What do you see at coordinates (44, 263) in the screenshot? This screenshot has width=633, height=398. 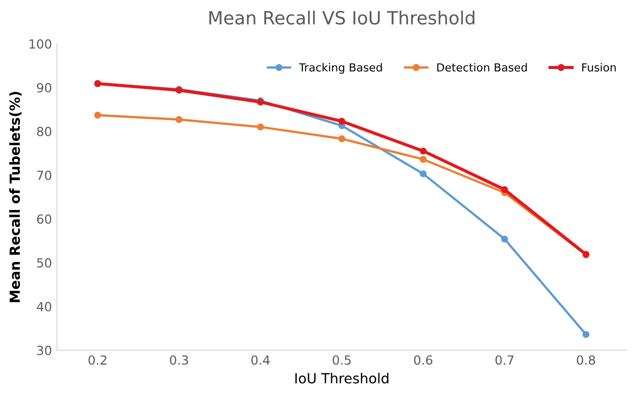 I see `y-tick-label: 50` at bounding box center [44, 263].